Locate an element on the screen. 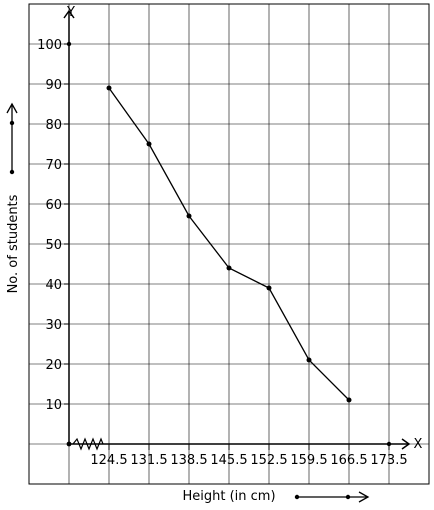 The width and height of the screenshot is (434, 510). x-axis-letter: X is located at coordinates (418, 444).